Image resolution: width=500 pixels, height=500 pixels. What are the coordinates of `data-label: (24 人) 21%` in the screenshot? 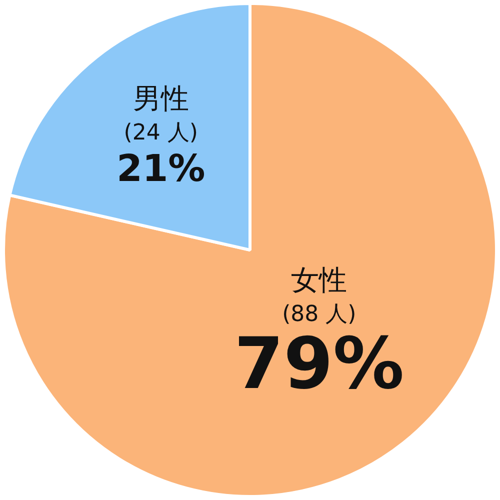 It's located at (161, 155).